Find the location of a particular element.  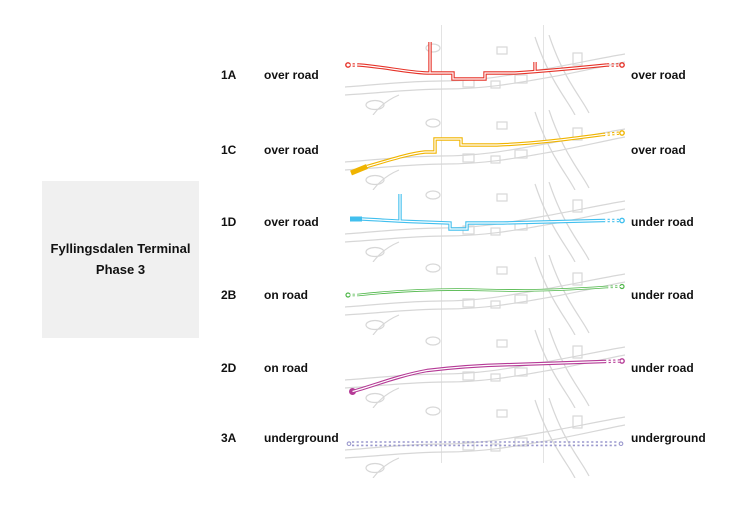

alternative-id: 2B is located at coordinates (229, 295).